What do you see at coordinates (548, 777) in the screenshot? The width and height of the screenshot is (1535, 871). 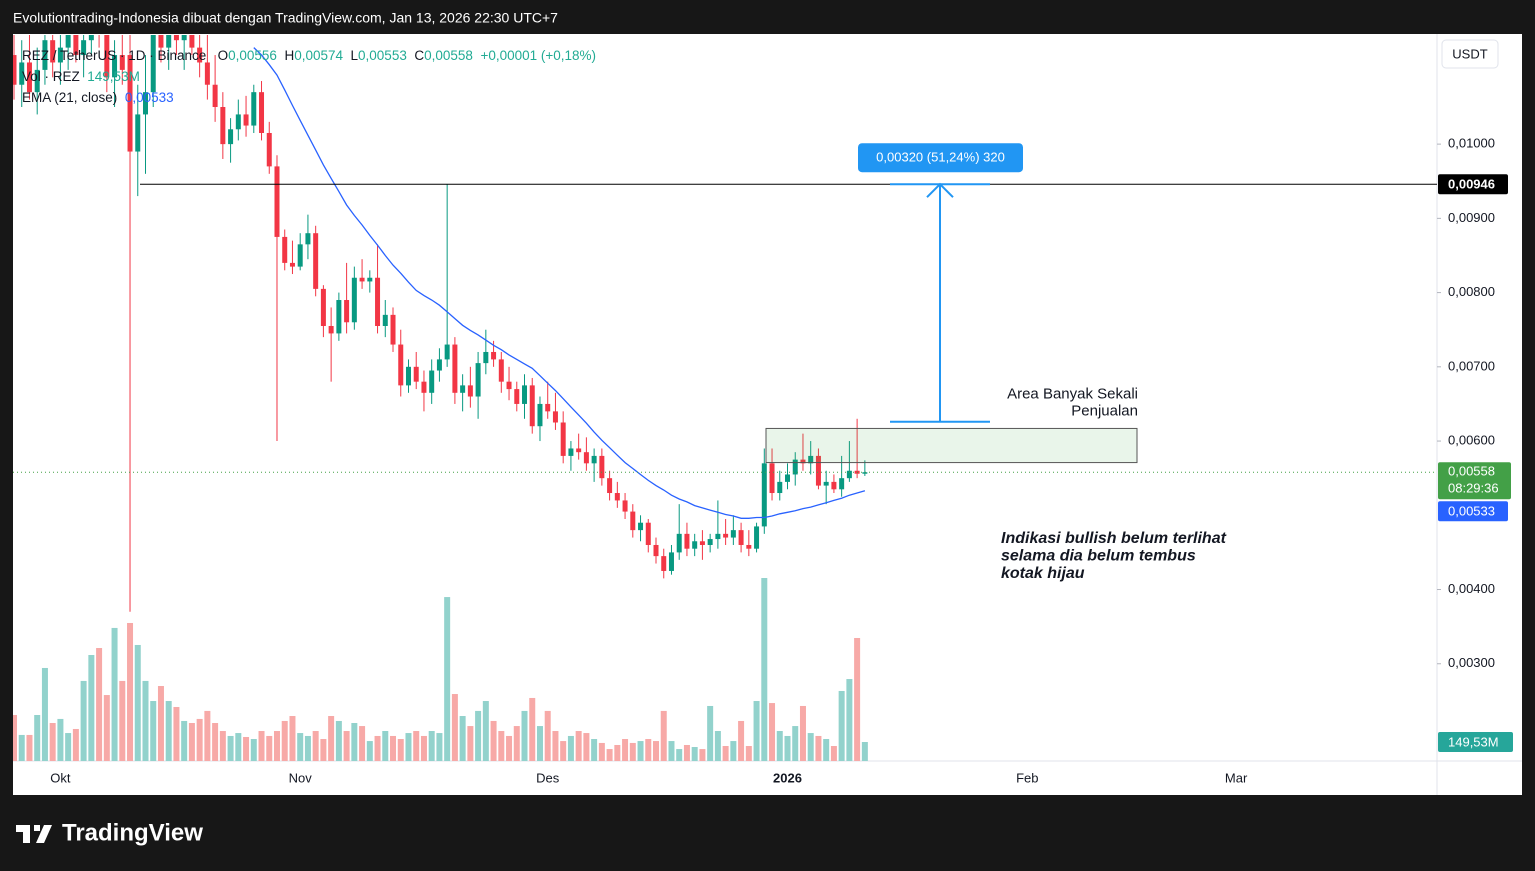 I see `x-tick-label: Des` at bounding box center [548, 777].